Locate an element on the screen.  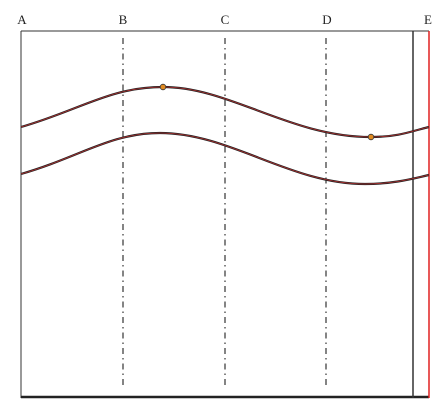
lower-curve-overlay is located at coordinates (225, 158).